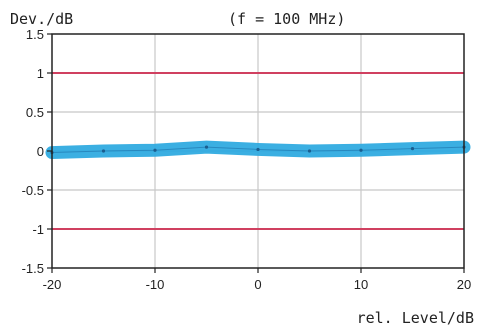  I want to click on x-axis-label: rel. Level/dB, so click(415, 318).